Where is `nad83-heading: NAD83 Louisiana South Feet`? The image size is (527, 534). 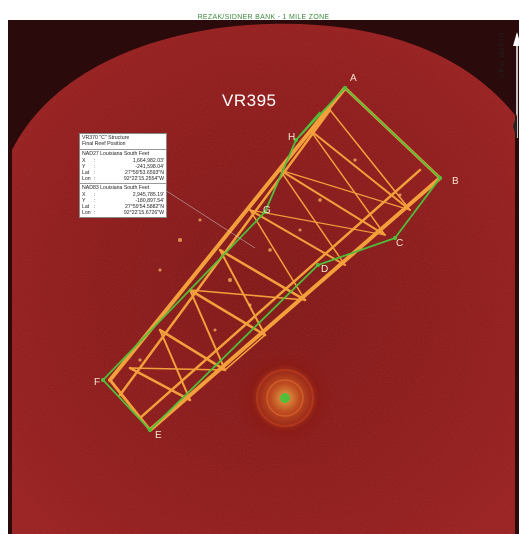
nad83-heading: NAD83 Louisiana South Feet is located at coordinates (116, 188).